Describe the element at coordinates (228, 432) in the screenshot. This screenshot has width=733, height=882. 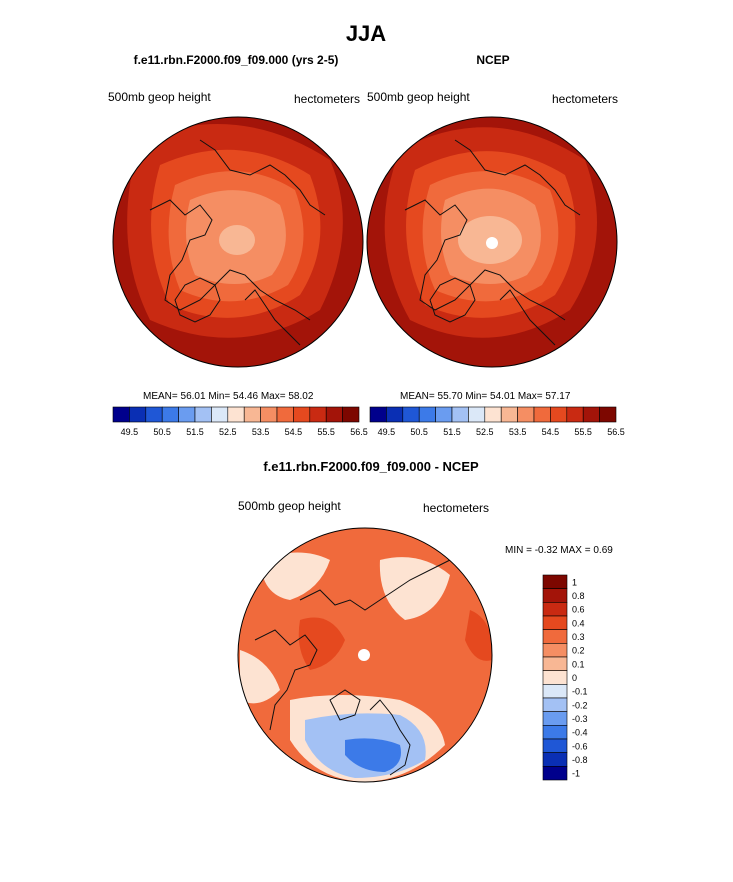
I see `left-colorbar-tick-label: 52.5` at that location.